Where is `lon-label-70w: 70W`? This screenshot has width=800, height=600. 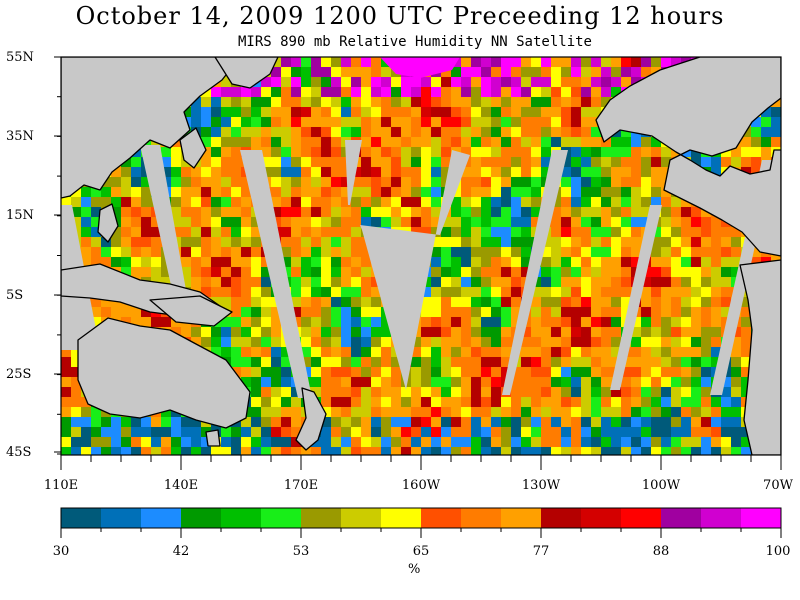
lon-label-70w: 70W is located at coordinates (778, 485).